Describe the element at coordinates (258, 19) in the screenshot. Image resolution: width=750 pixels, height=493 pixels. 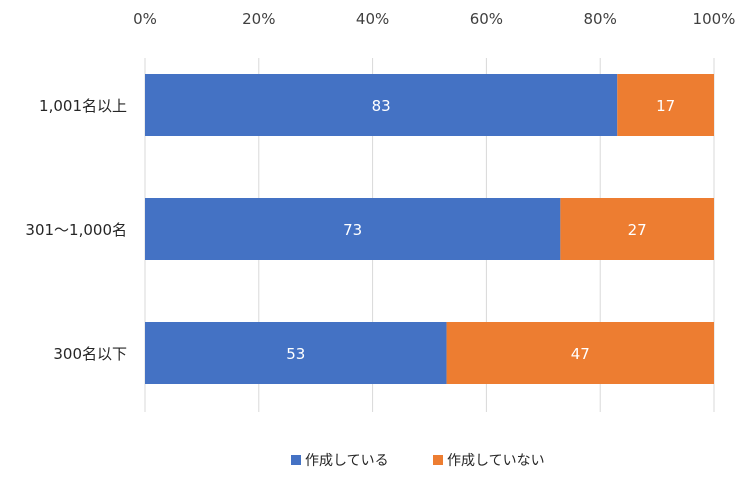
I see `x-tick-label: 20%` at that location.